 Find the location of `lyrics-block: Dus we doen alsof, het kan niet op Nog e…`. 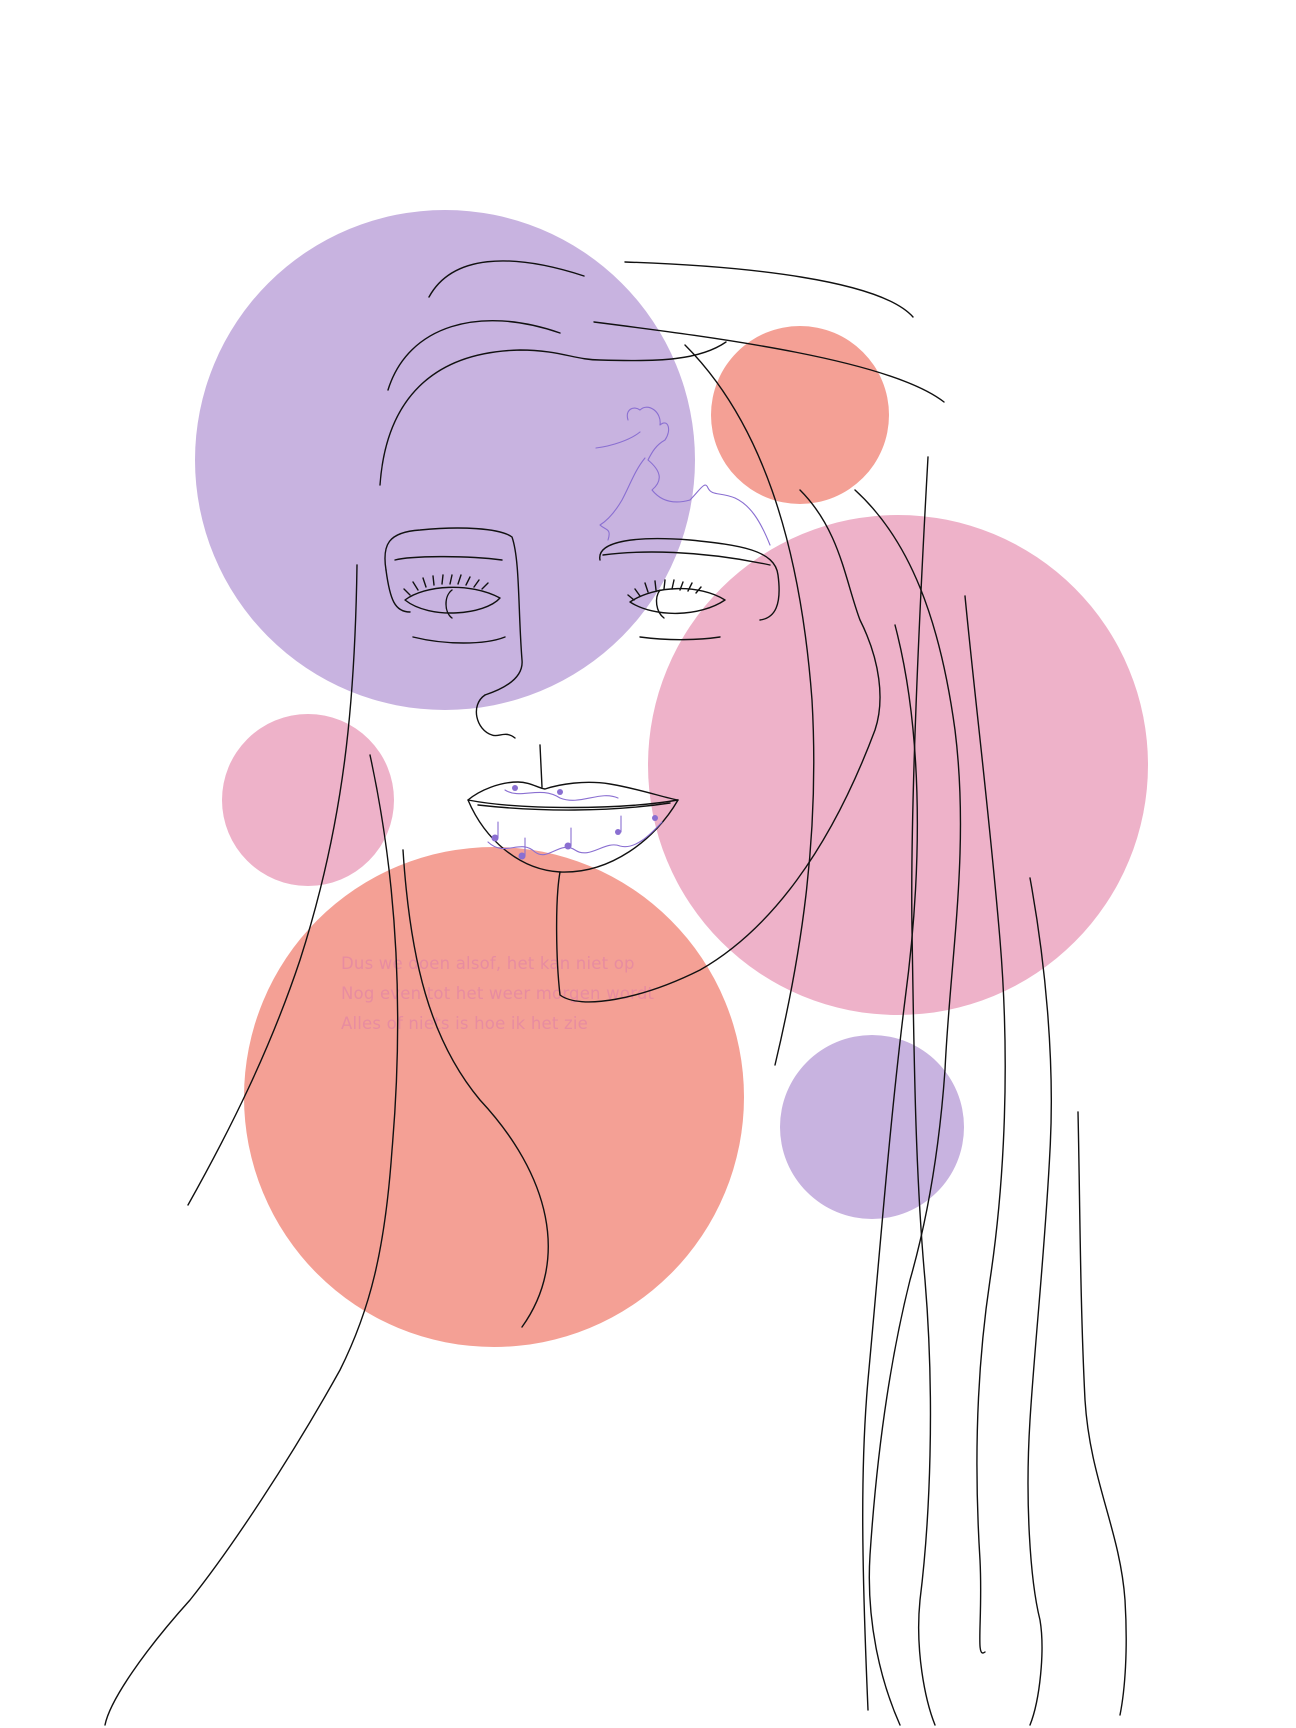

lyrics-block: Dus we doen alsof, het kan niet op Nog e… is located at coordinates (498, 993).